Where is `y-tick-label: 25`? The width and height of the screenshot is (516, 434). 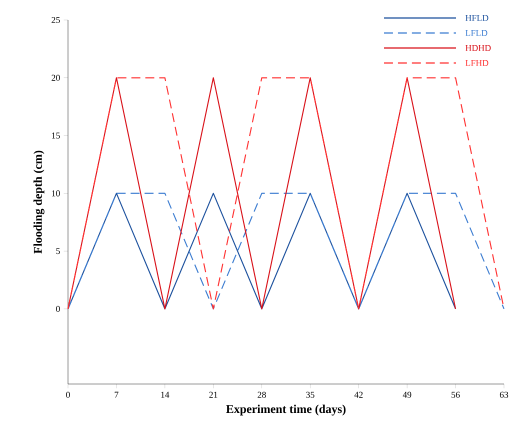
y-tick-label: 25 is located at coordinates (56, 20).